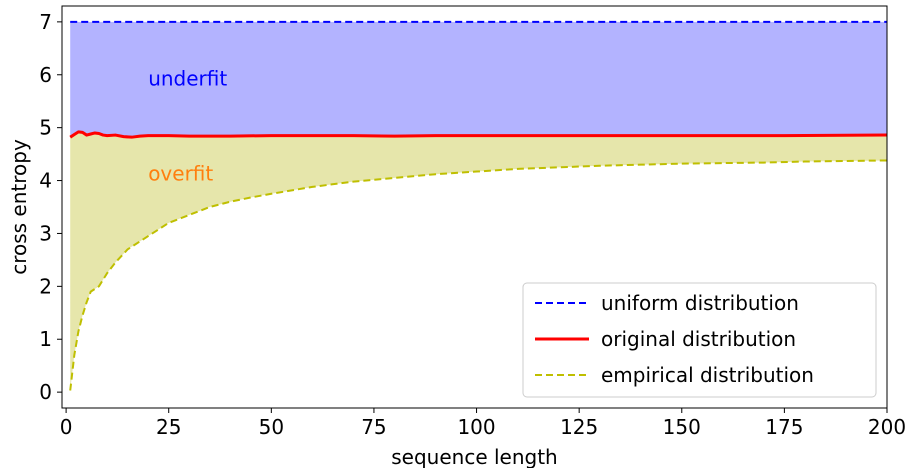 This screenshot has height=468, width=912. I want to click on y-axis-label: cross entropy, so click(19, 207).